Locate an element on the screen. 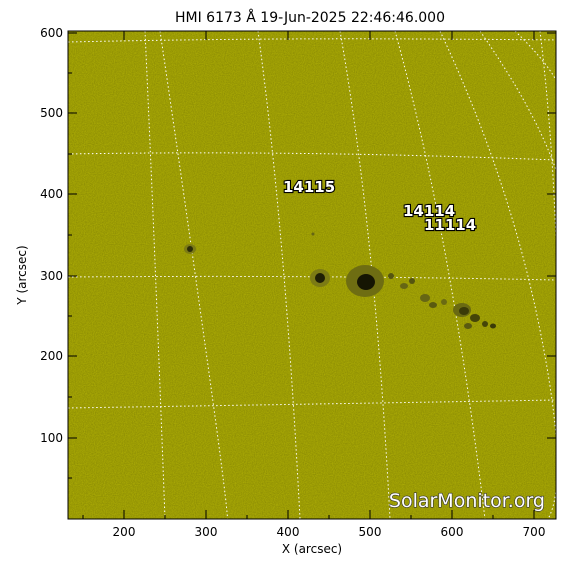 The height and width of the screenshot is (564, 564). y-tick-label: 100 is located at coordinates (51, 438).